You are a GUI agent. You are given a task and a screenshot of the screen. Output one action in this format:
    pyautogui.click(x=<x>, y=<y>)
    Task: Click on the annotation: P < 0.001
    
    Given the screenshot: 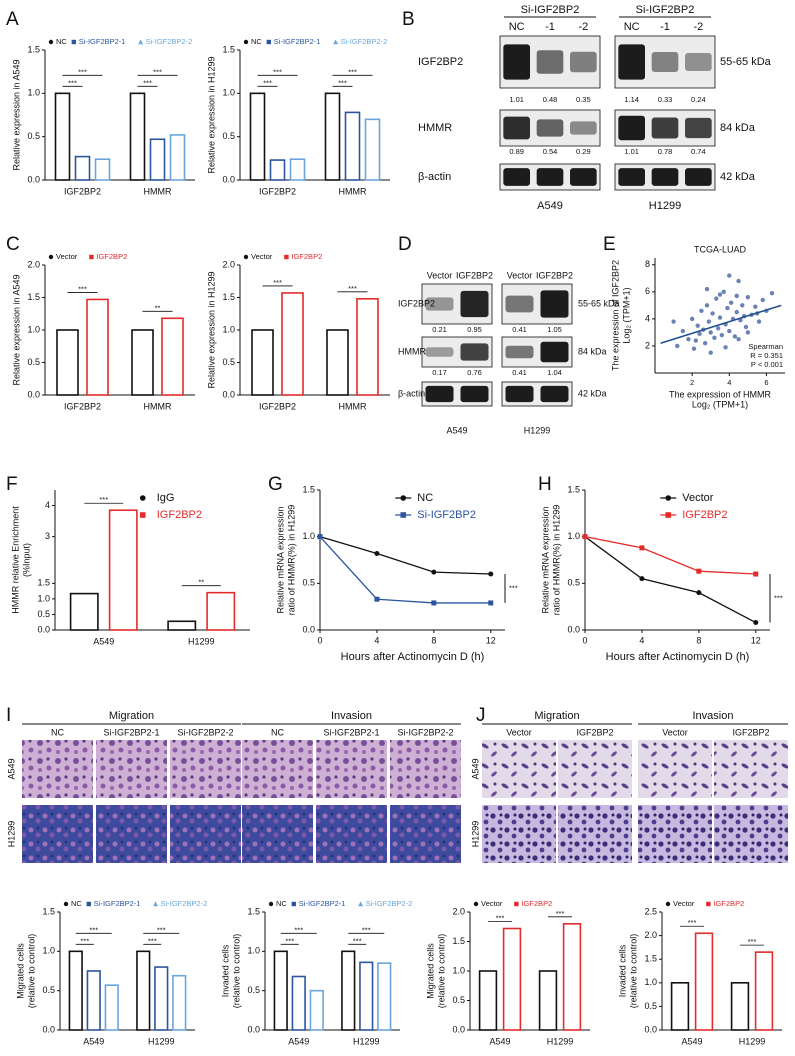 What is the action you would take?
    pyautogui.click(x=767, y=364)
    